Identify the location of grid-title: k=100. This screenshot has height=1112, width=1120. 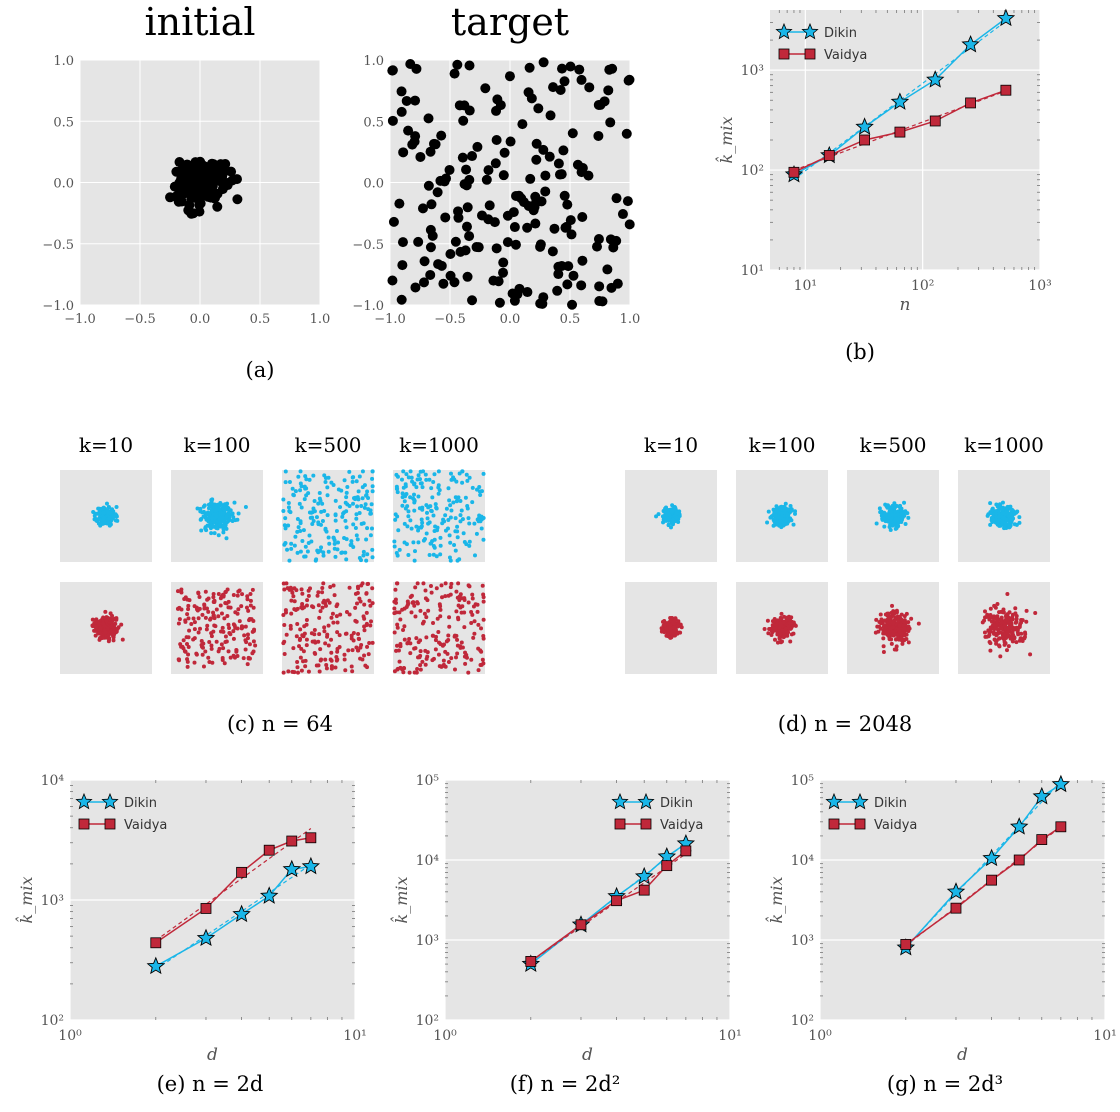
(216, 445).